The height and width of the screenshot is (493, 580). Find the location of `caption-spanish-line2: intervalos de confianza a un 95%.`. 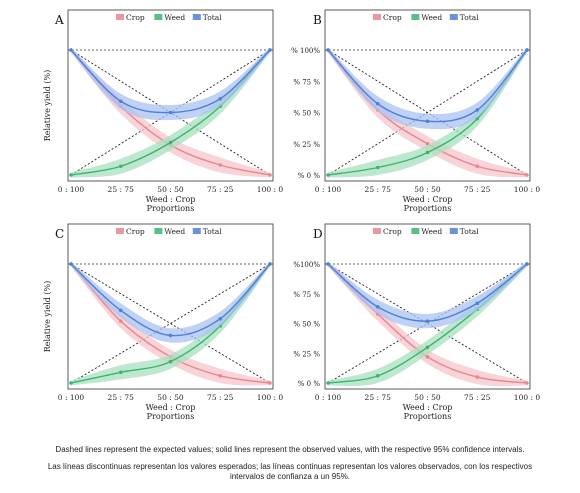

caption-spanish-line2: intervalos de confianza a un 95%. is located at coordinates (290, 476).